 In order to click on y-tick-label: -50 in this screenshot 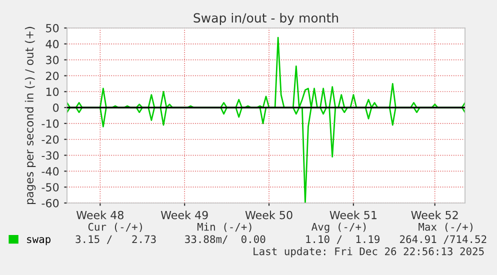, I will do `click(50, 187)`.